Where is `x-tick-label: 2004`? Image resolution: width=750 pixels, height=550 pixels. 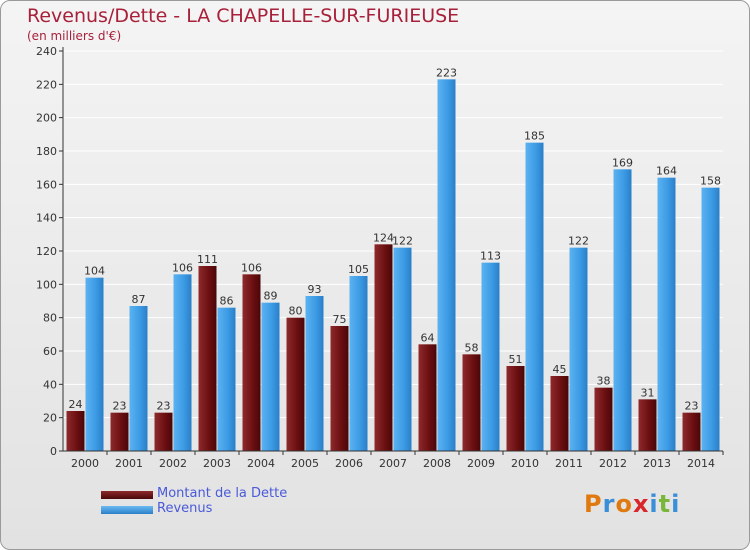
x-tick-label: 2004 is located at coordinates (261, 463).